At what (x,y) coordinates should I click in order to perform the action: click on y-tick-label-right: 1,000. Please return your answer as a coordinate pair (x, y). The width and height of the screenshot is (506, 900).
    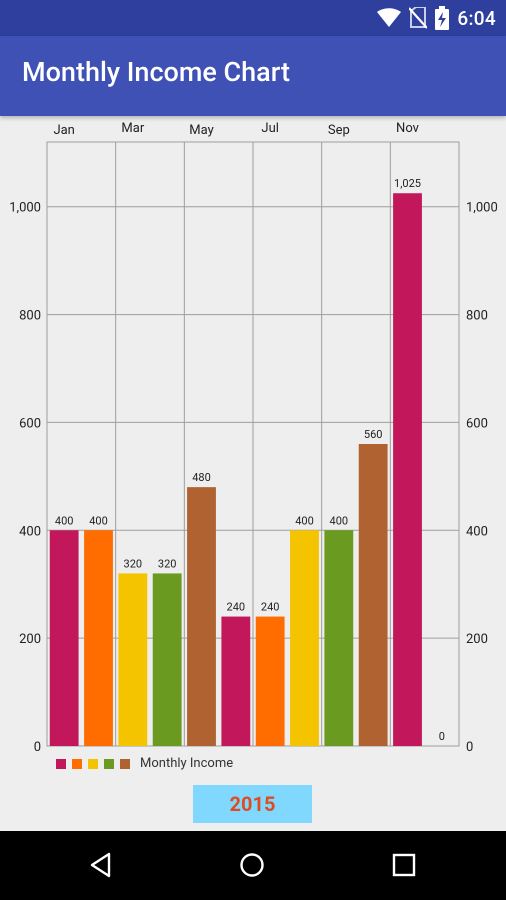
    Looking at the image, I should click on (482, 208).